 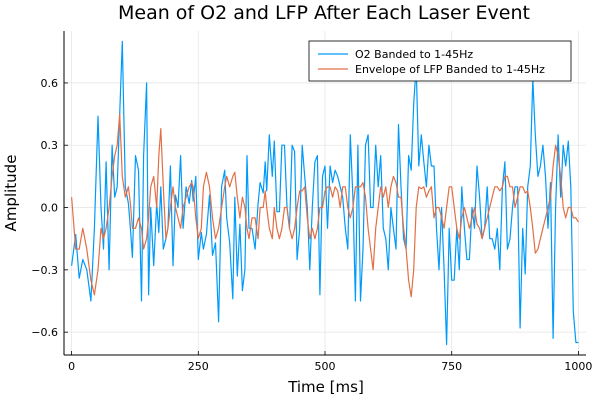 I want to click on x-tick-label: 500, so click(x=325, y=366).